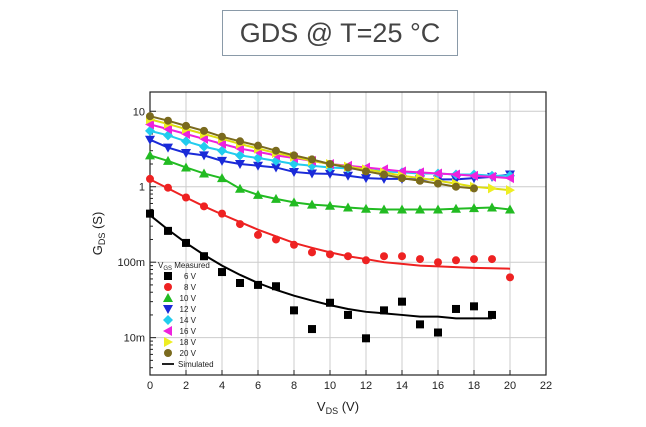  I want to click on legend-item: 8 V, so click(180, 287).